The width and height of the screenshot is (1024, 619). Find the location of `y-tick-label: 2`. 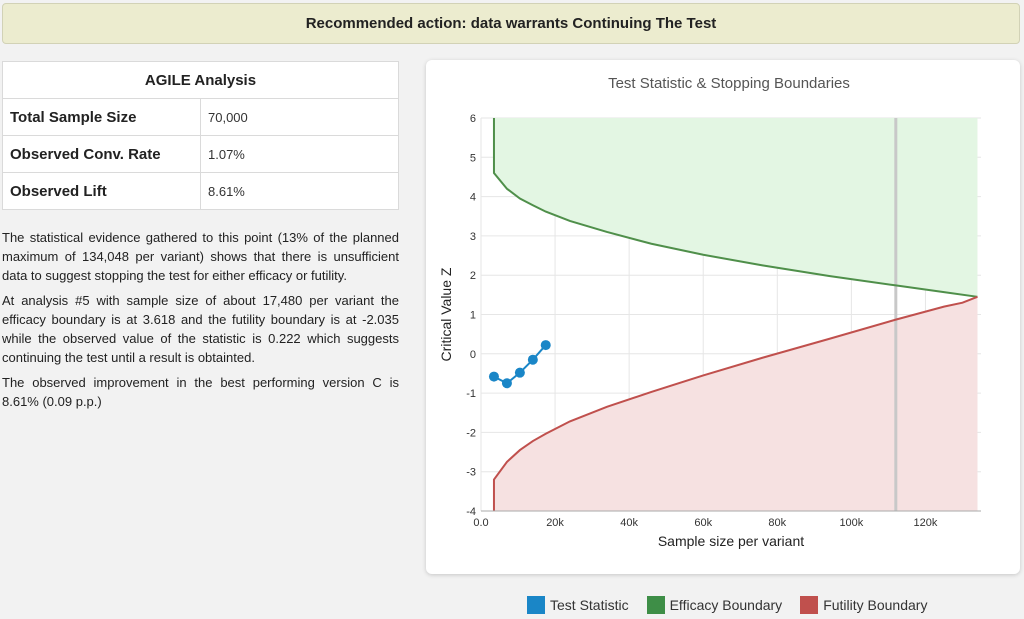

y-tick-label: 2 is located at coordinates (473, 276).